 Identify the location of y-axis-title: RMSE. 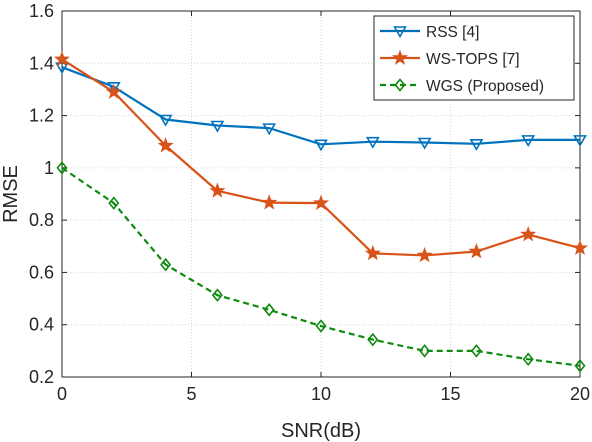
(11, 194).